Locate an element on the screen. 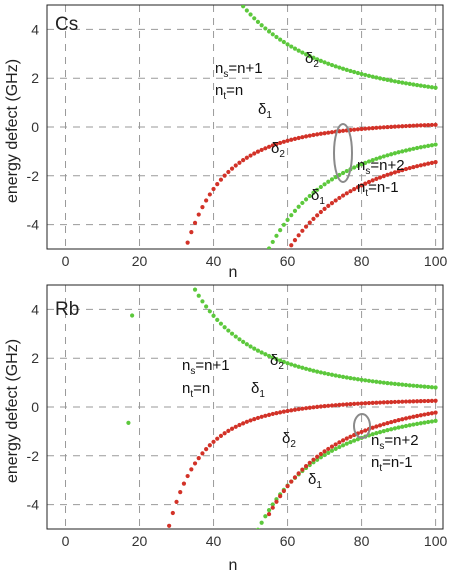 This screenshot has height=575, width=457. grouping-ellipse is located at coordinates (343, 153).